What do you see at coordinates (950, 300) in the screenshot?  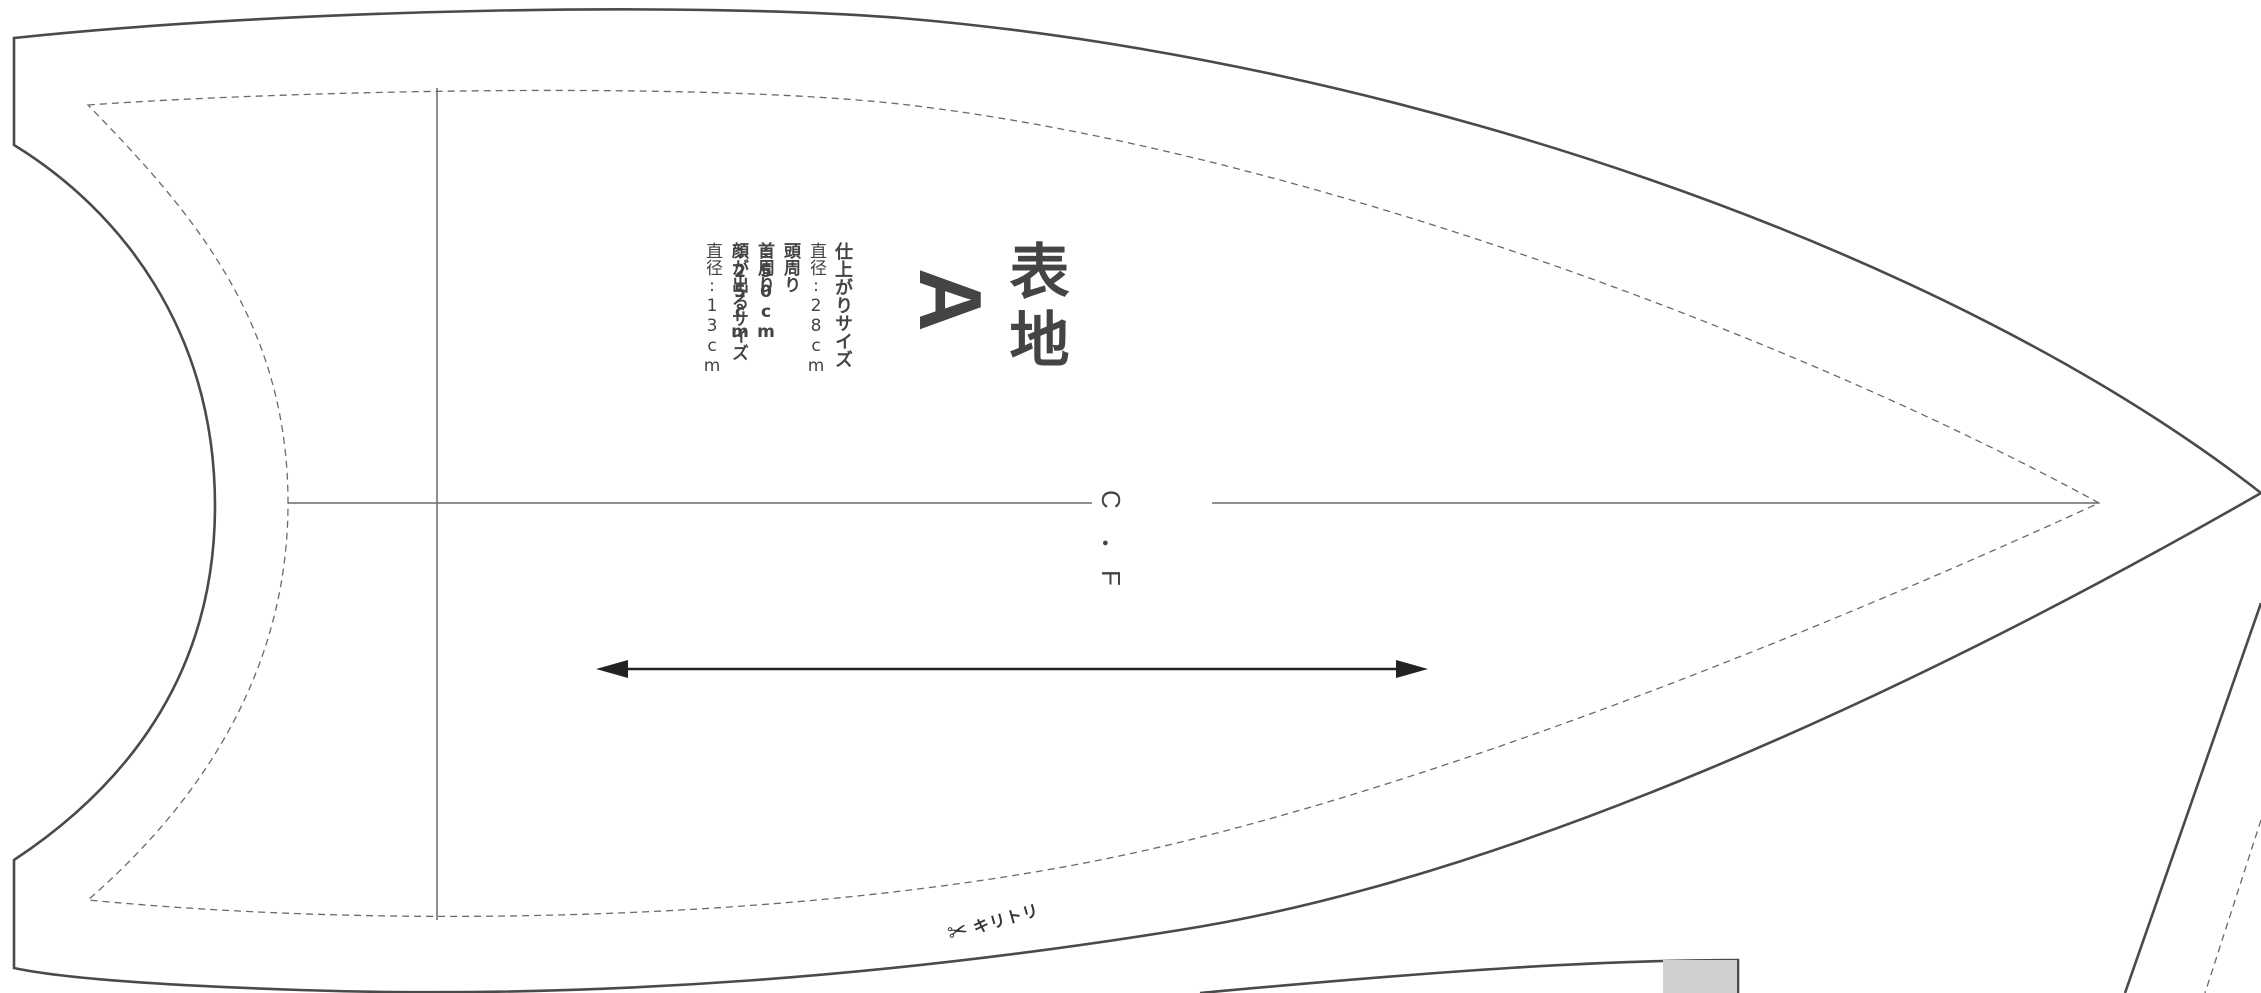 I see `piece-letter: A` at bounding box center [950, 300].